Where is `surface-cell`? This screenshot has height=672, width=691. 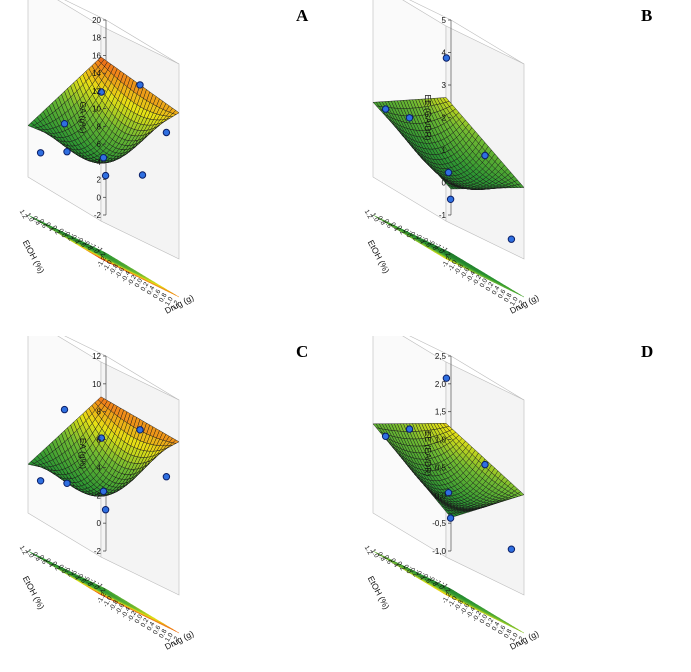 surface-cell is located at coordinates (176, 112).